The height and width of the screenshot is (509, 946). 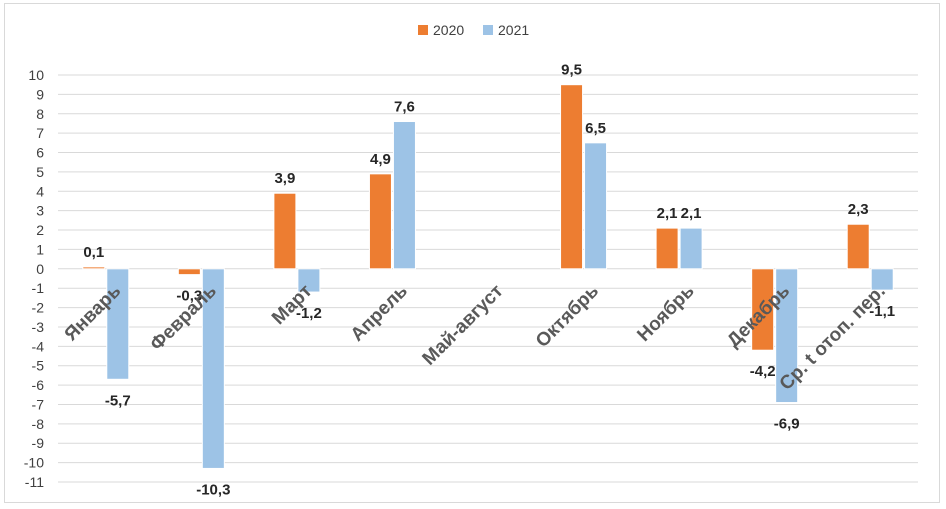 What do you see at coordinates (38, 327) in the screenshot?
I see `y-tick-label: -3` at bounding box center [38, 327].